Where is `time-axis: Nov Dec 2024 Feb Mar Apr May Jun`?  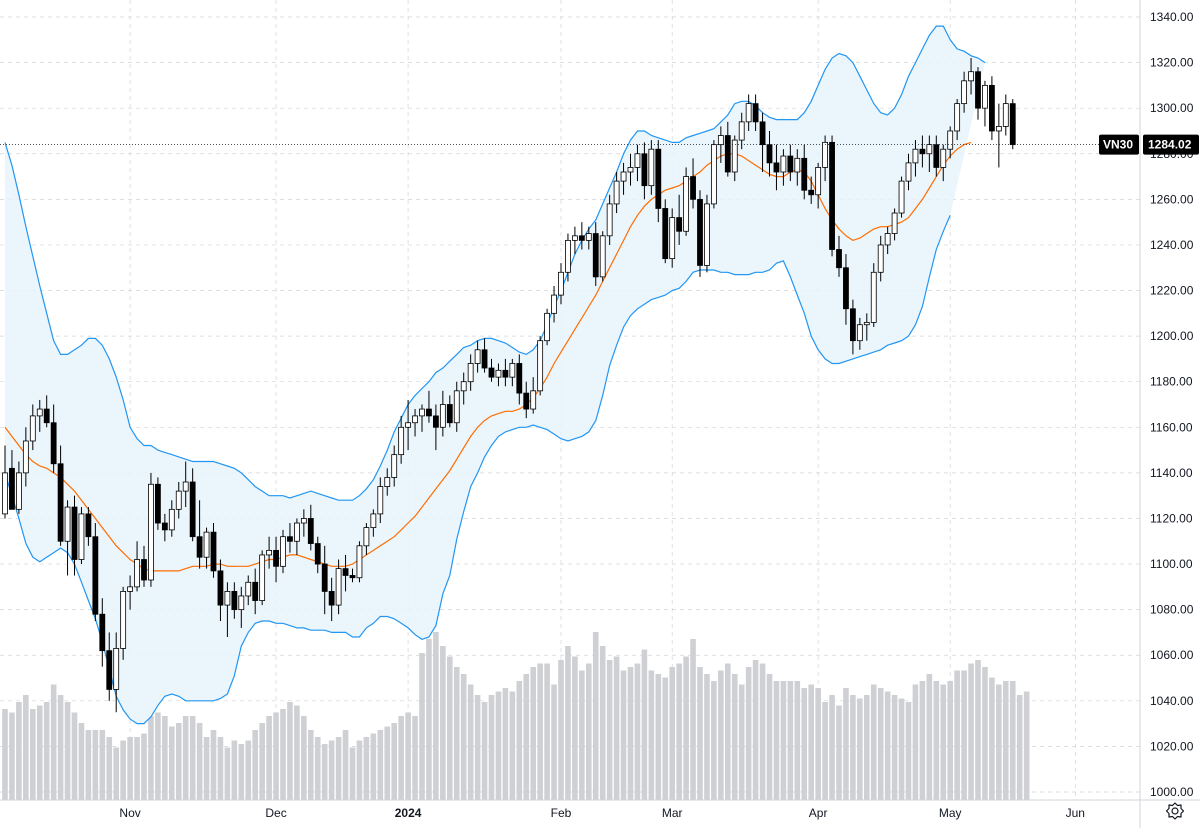 time-axis: Nov Dec 2024 Feb Mar Apr May Jun is located at coordinates (602, 813).